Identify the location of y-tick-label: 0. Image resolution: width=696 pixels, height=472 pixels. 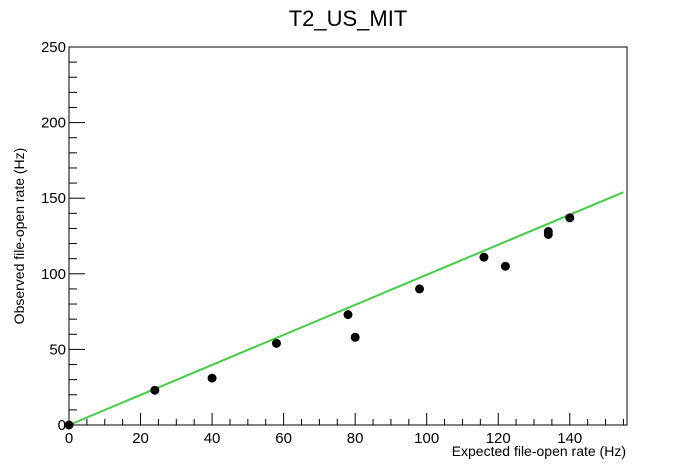
(62, 425).